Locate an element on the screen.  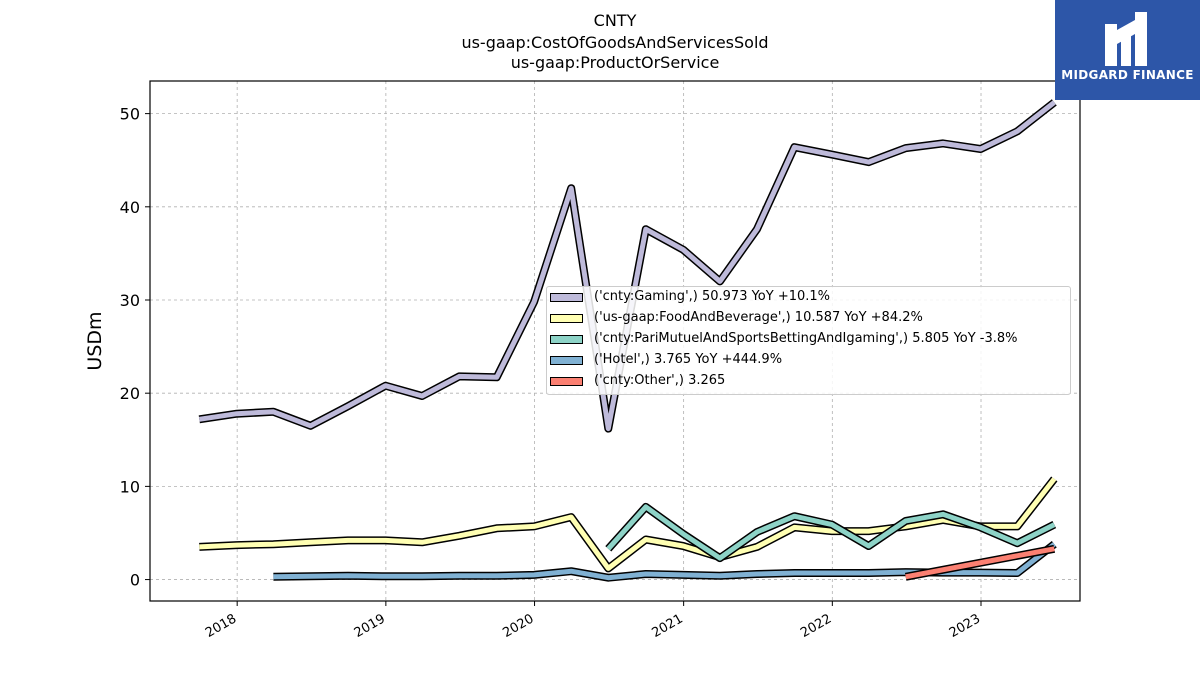
y-tick-label: 30 is located at coordinates (130, 300).